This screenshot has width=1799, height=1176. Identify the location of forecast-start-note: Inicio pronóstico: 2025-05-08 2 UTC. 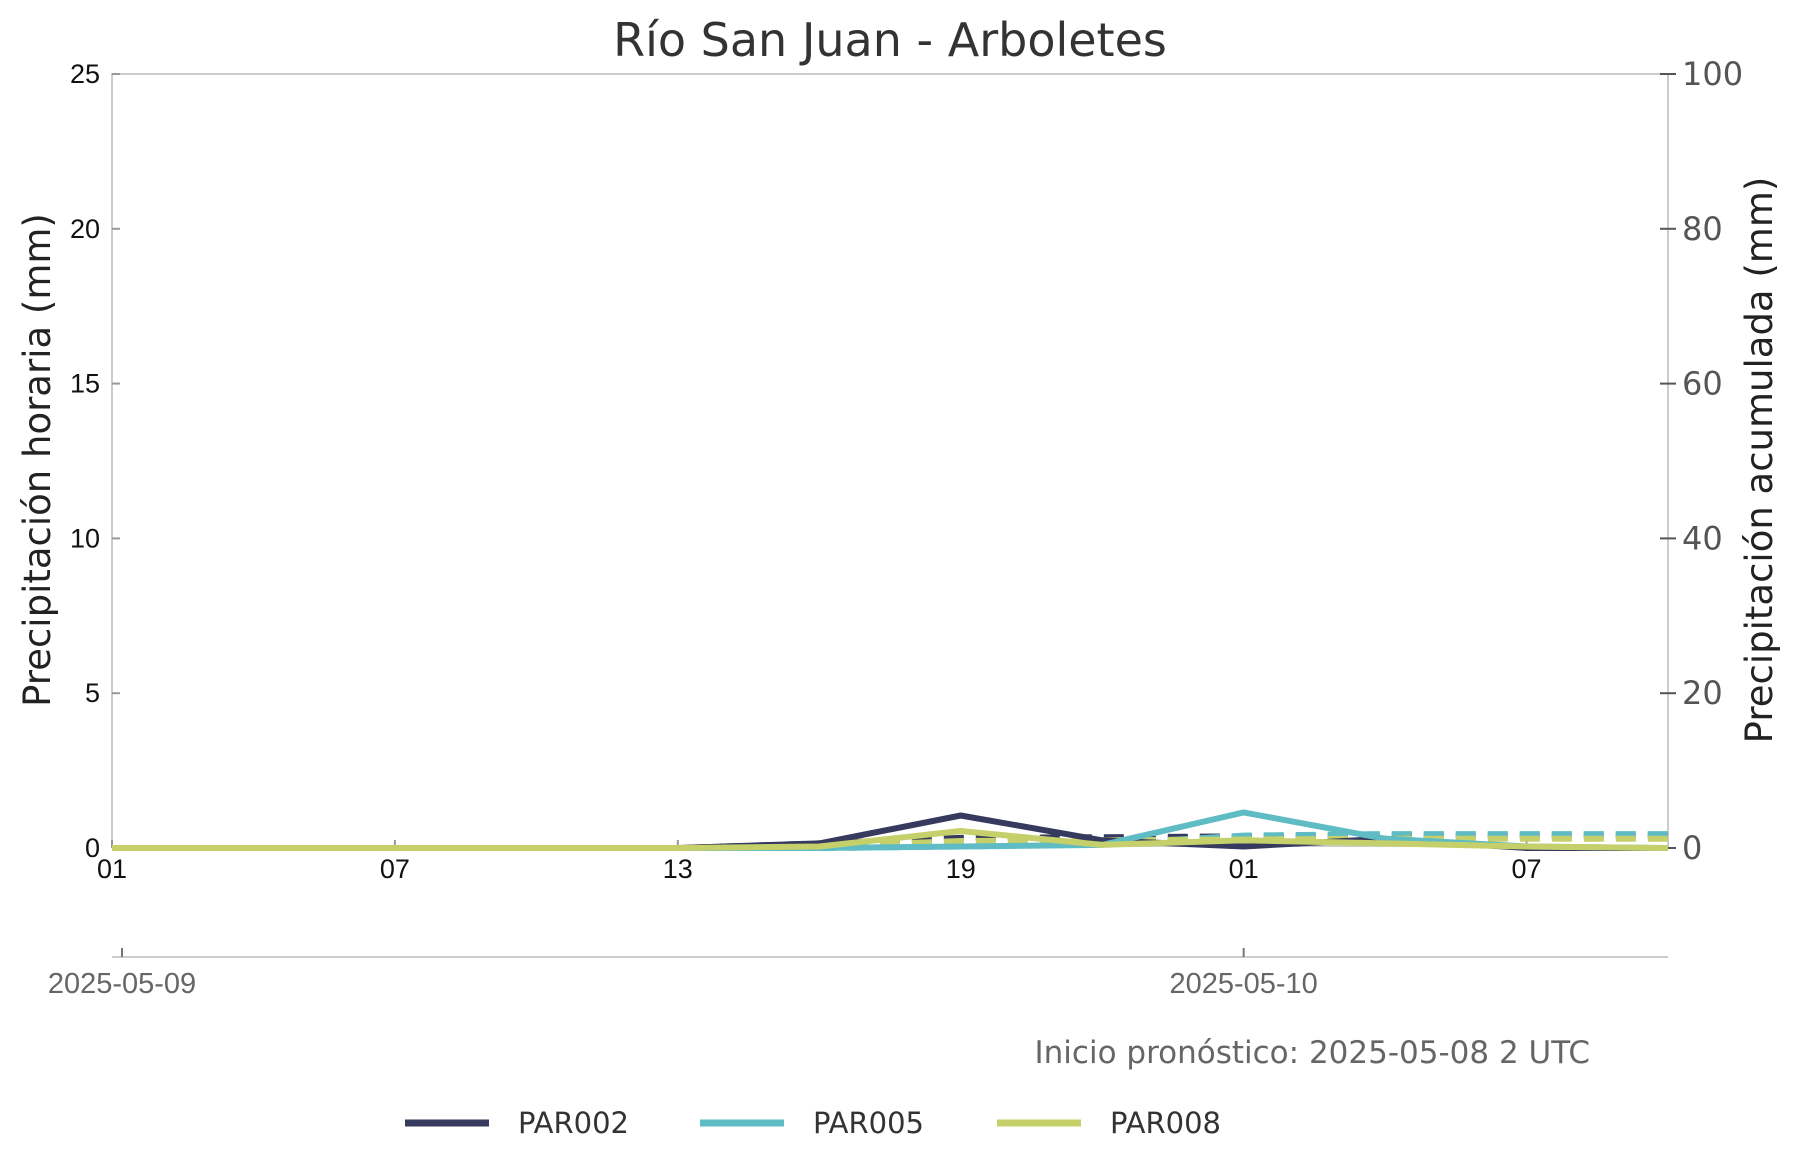
(1312, 1053).